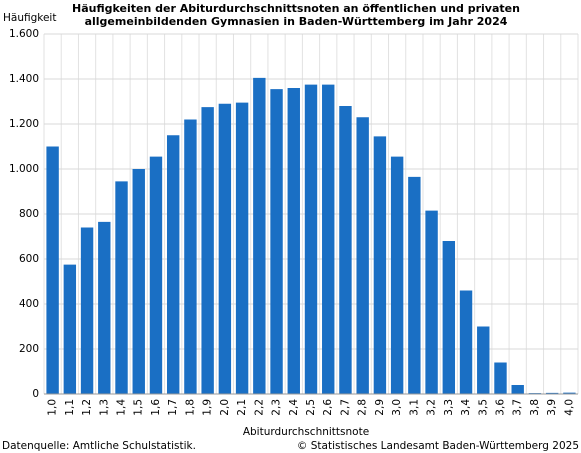  I want to click on x-tick-label: 3,6, so click(500, 407).